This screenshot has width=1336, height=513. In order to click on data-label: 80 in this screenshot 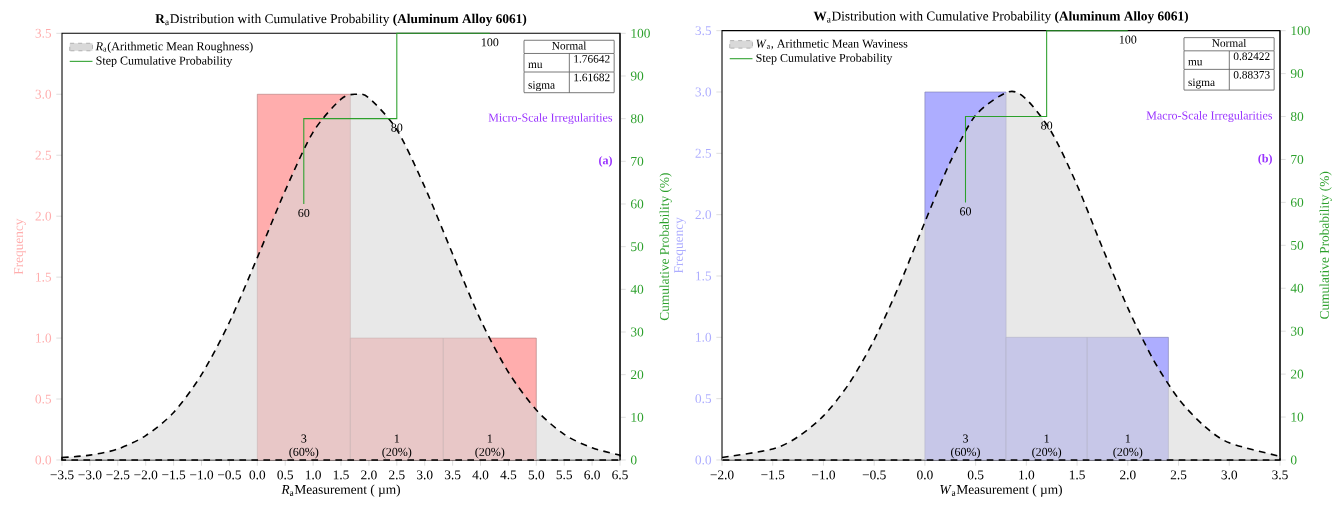, I will do `click(397, 127)`.